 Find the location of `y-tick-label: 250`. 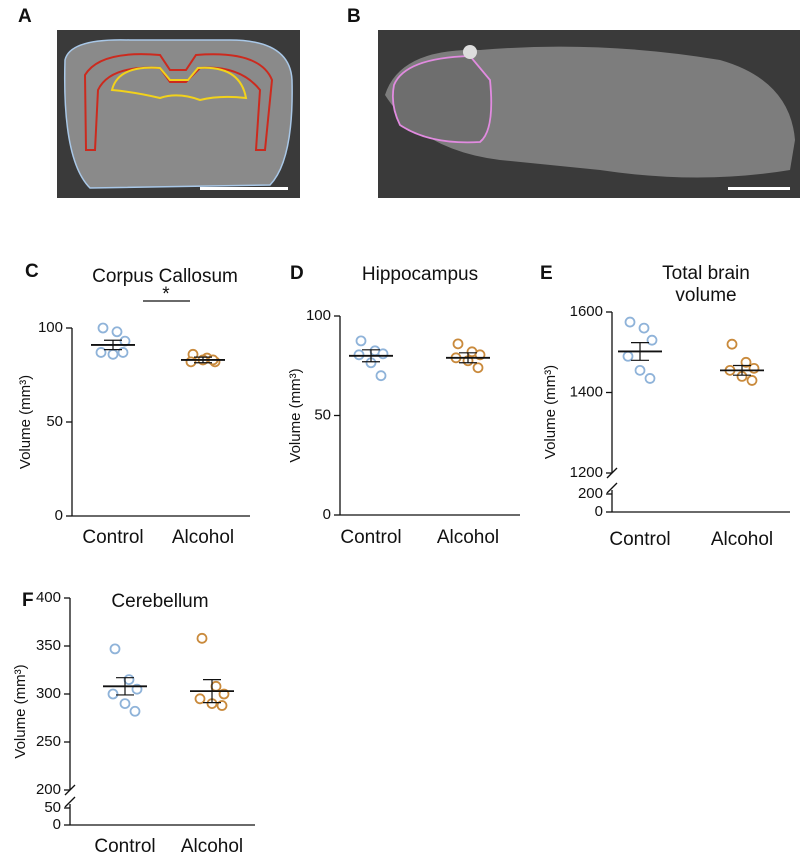

y-tick-label: 250 is located at coordinates (48, 741).